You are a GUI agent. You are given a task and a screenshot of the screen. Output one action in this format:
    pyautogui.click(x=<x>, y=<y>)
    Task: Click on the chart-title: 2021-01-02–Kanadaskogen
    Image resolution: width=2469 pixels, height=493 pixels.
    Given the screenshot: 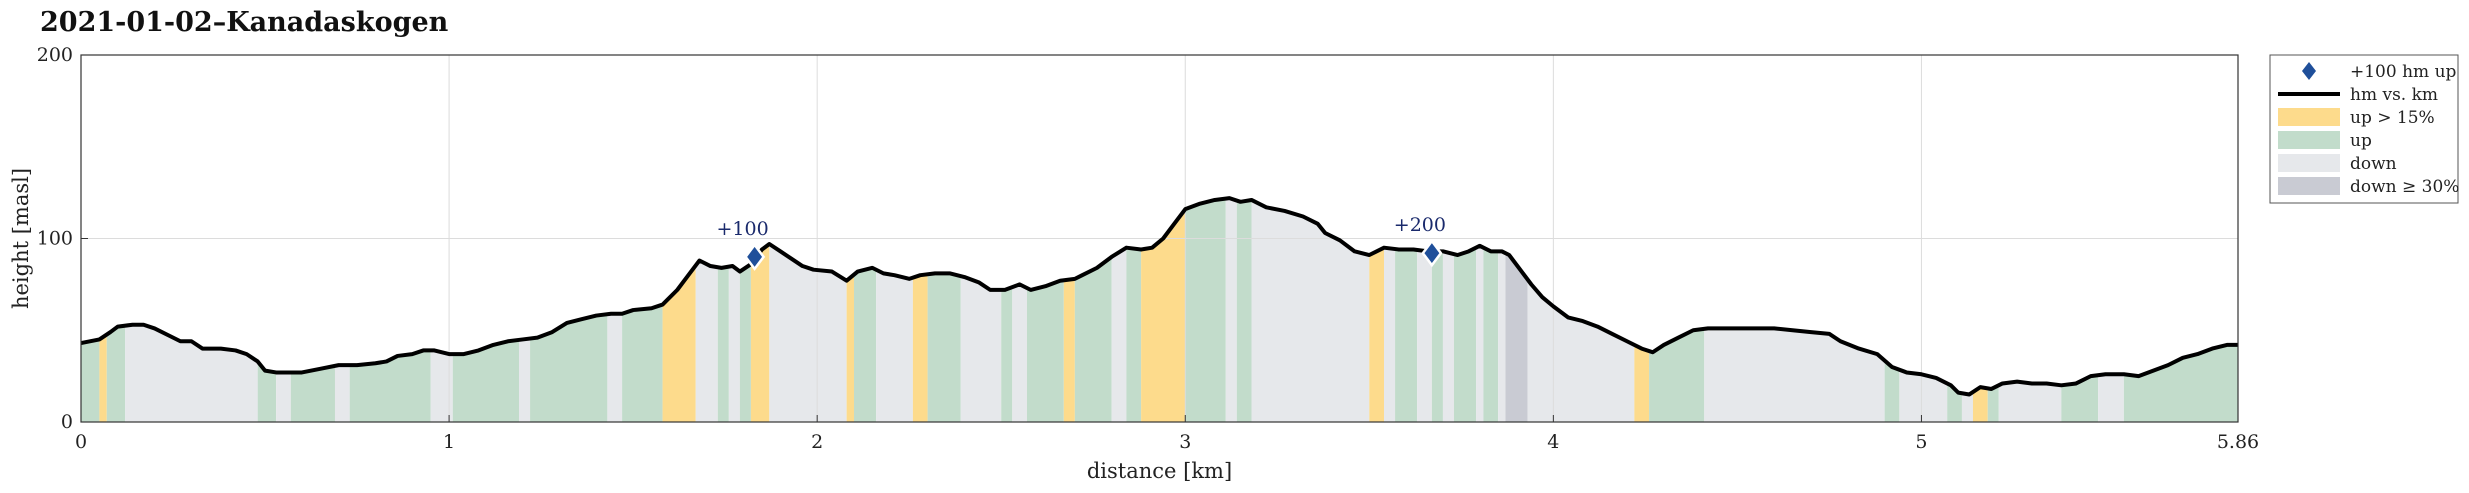 What is the action you would take?
    pyautogui.click(x=244, y=22)
    